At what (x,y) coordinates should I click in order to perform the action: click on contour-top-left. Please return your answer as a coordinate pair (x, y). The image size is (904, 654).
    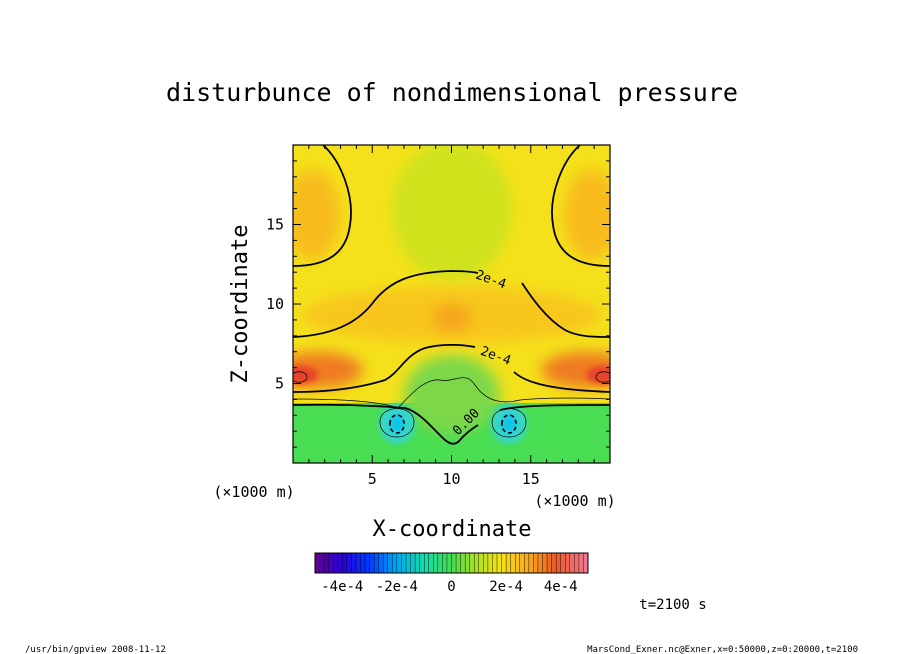
    Looking at the image, I should click on (322, 206).